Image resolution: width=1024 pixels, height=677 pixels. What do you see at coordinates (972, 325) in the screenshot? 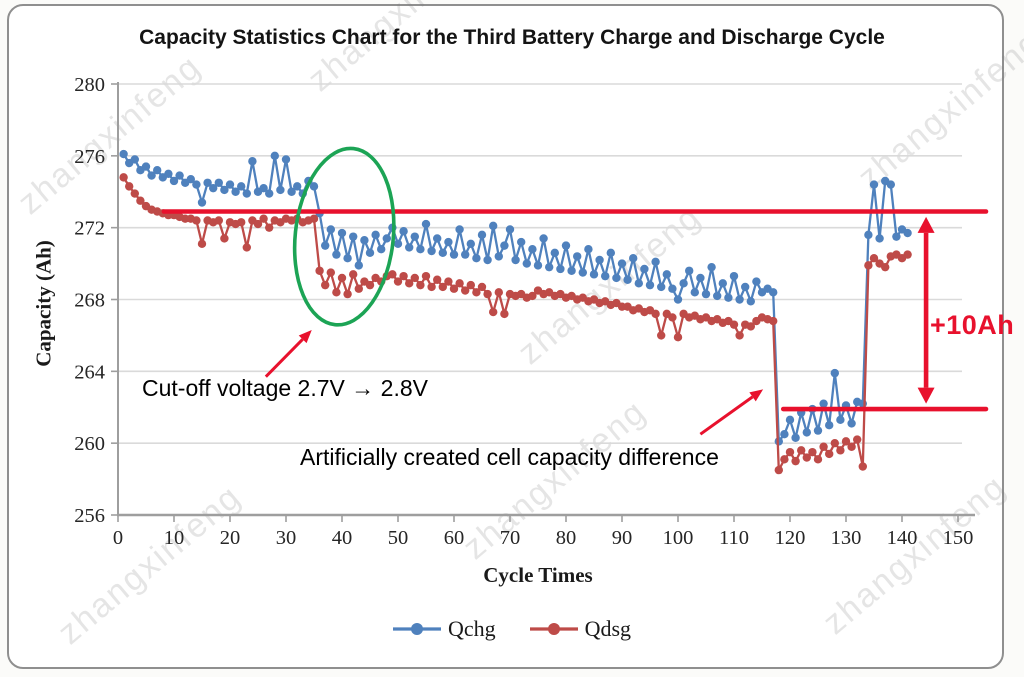
I see `annotation-plus-10ah-label: +10Ah` at bounding box center [972, 325].